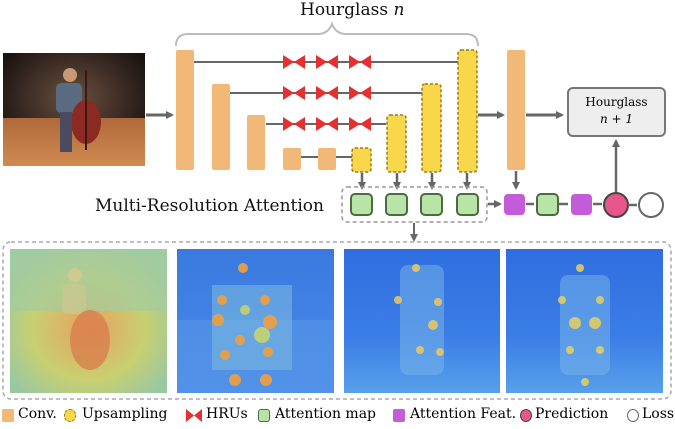 The width and height of the screenshot is (675, 429). Describe the element at coordinates (516, 110) in the screenshot. I see `output-conv-block` at that location.